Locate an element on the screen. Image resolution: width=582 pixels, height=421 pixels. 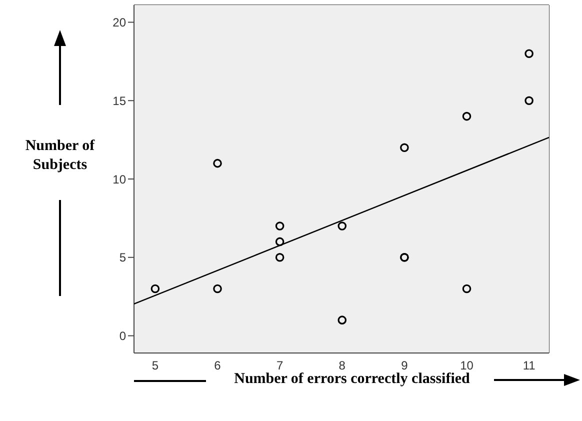
x-tick-label: 9 is located at coordinates (404, 365).